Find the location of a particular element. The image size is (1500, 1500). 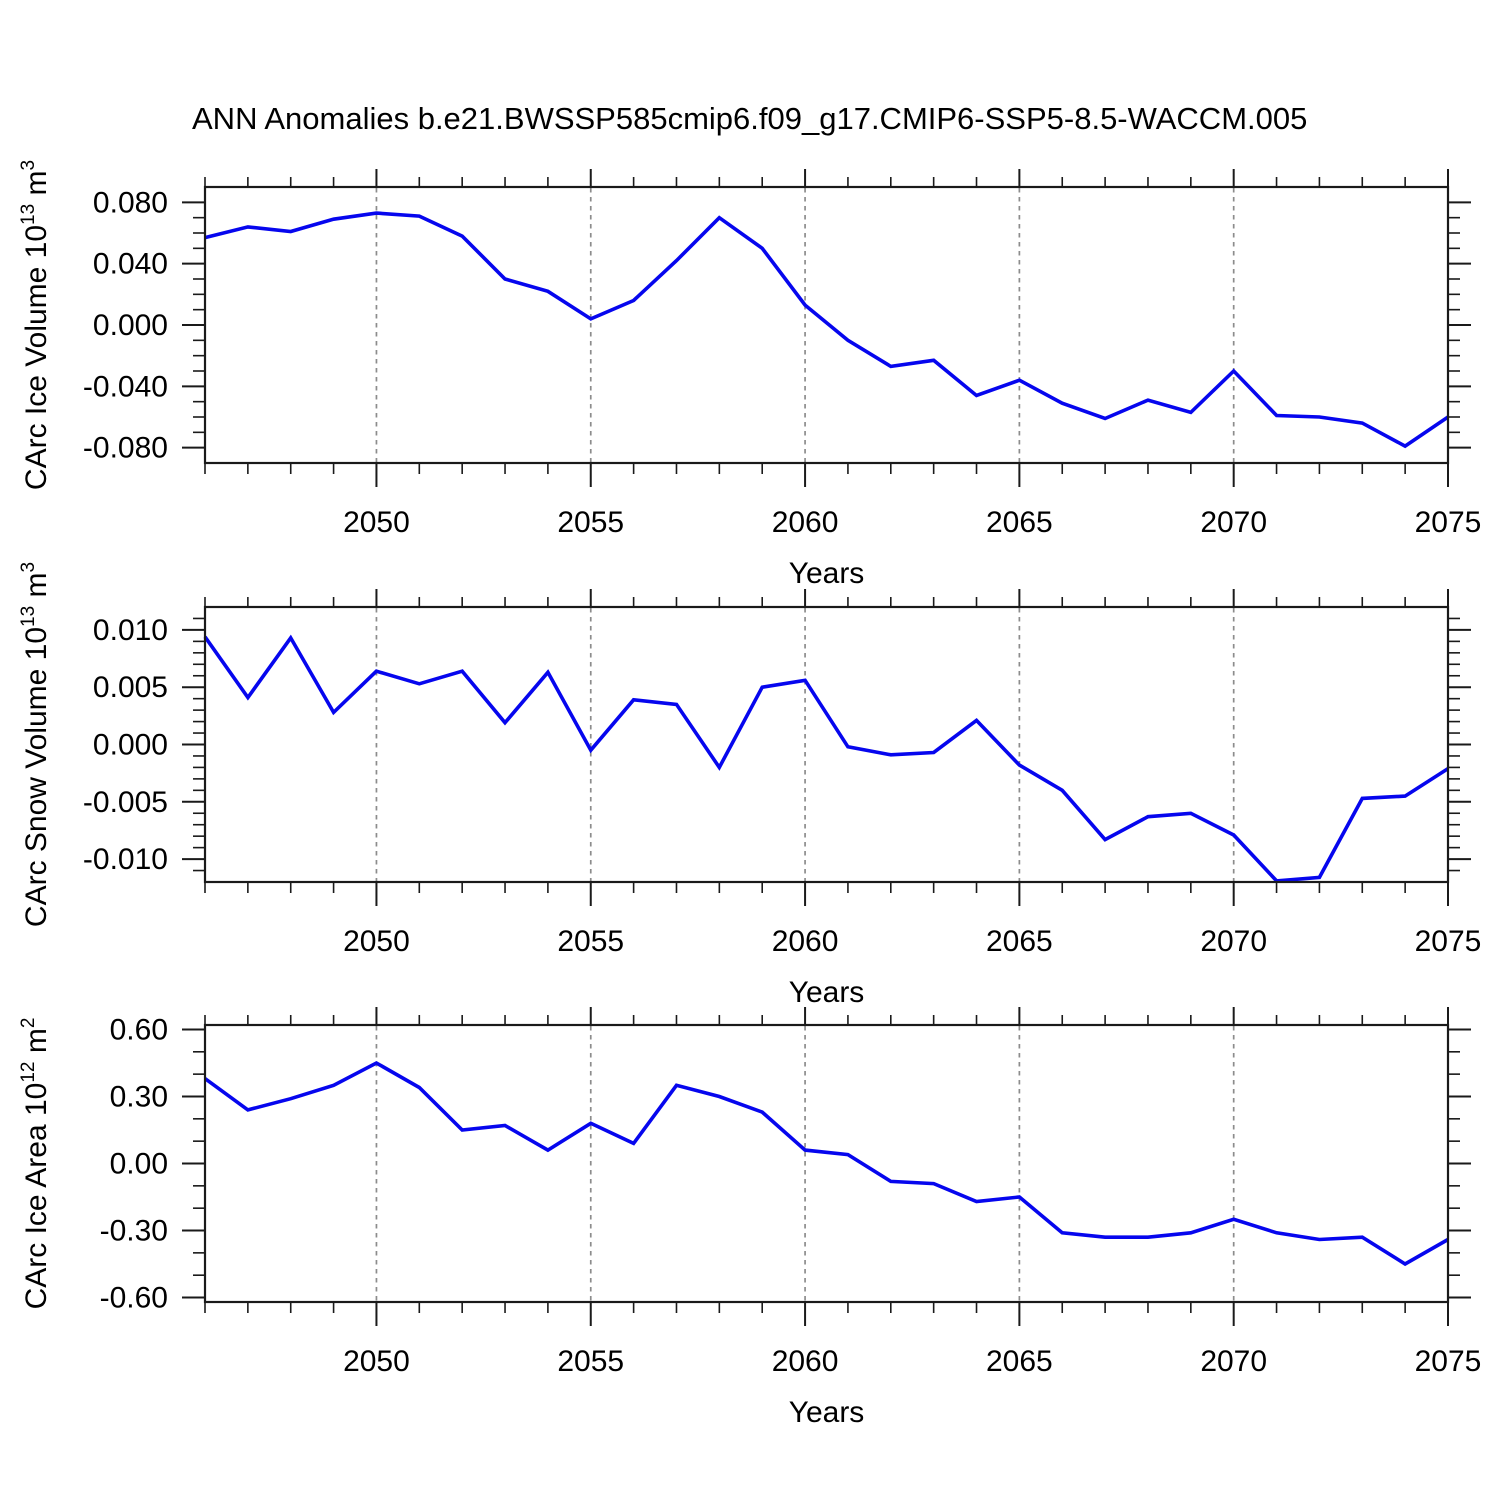

y-tick-label: 0.30 is located at coordinates (139, 1096).